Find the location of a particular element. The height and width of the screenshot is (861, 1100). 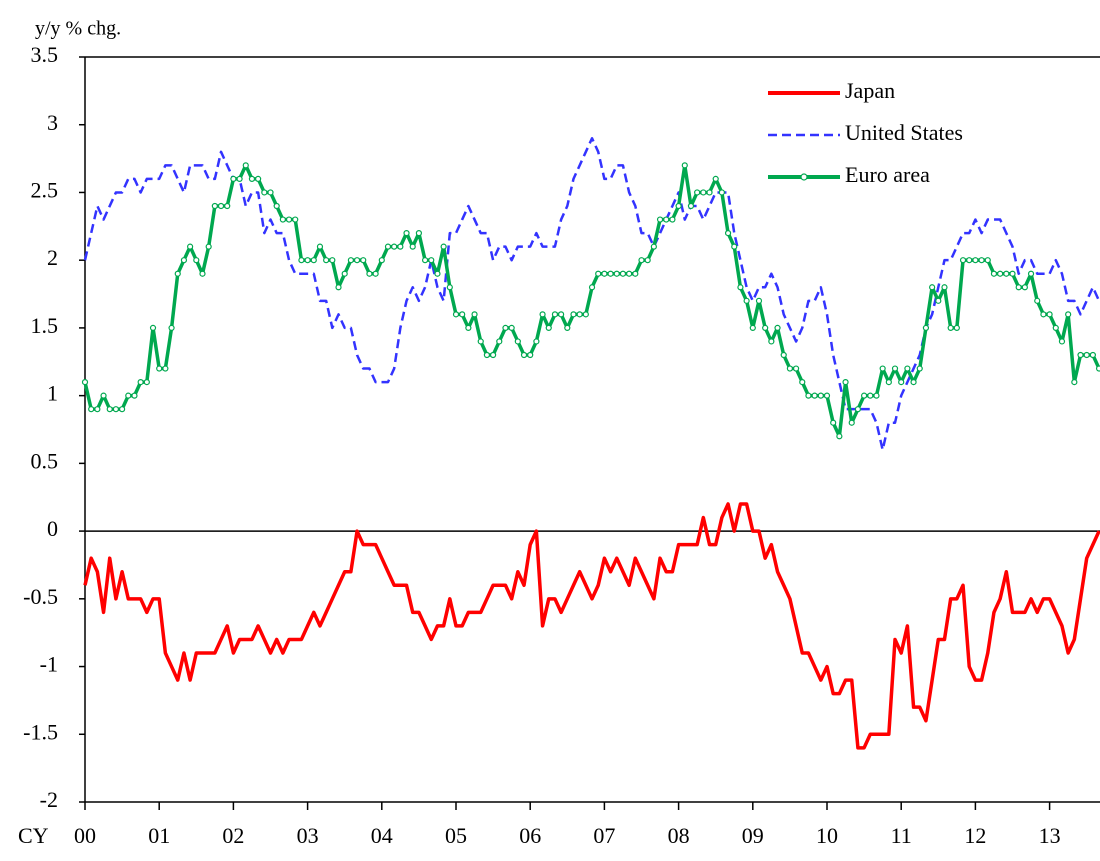

legend-label: Euro area is located at coordinates (887, 174).